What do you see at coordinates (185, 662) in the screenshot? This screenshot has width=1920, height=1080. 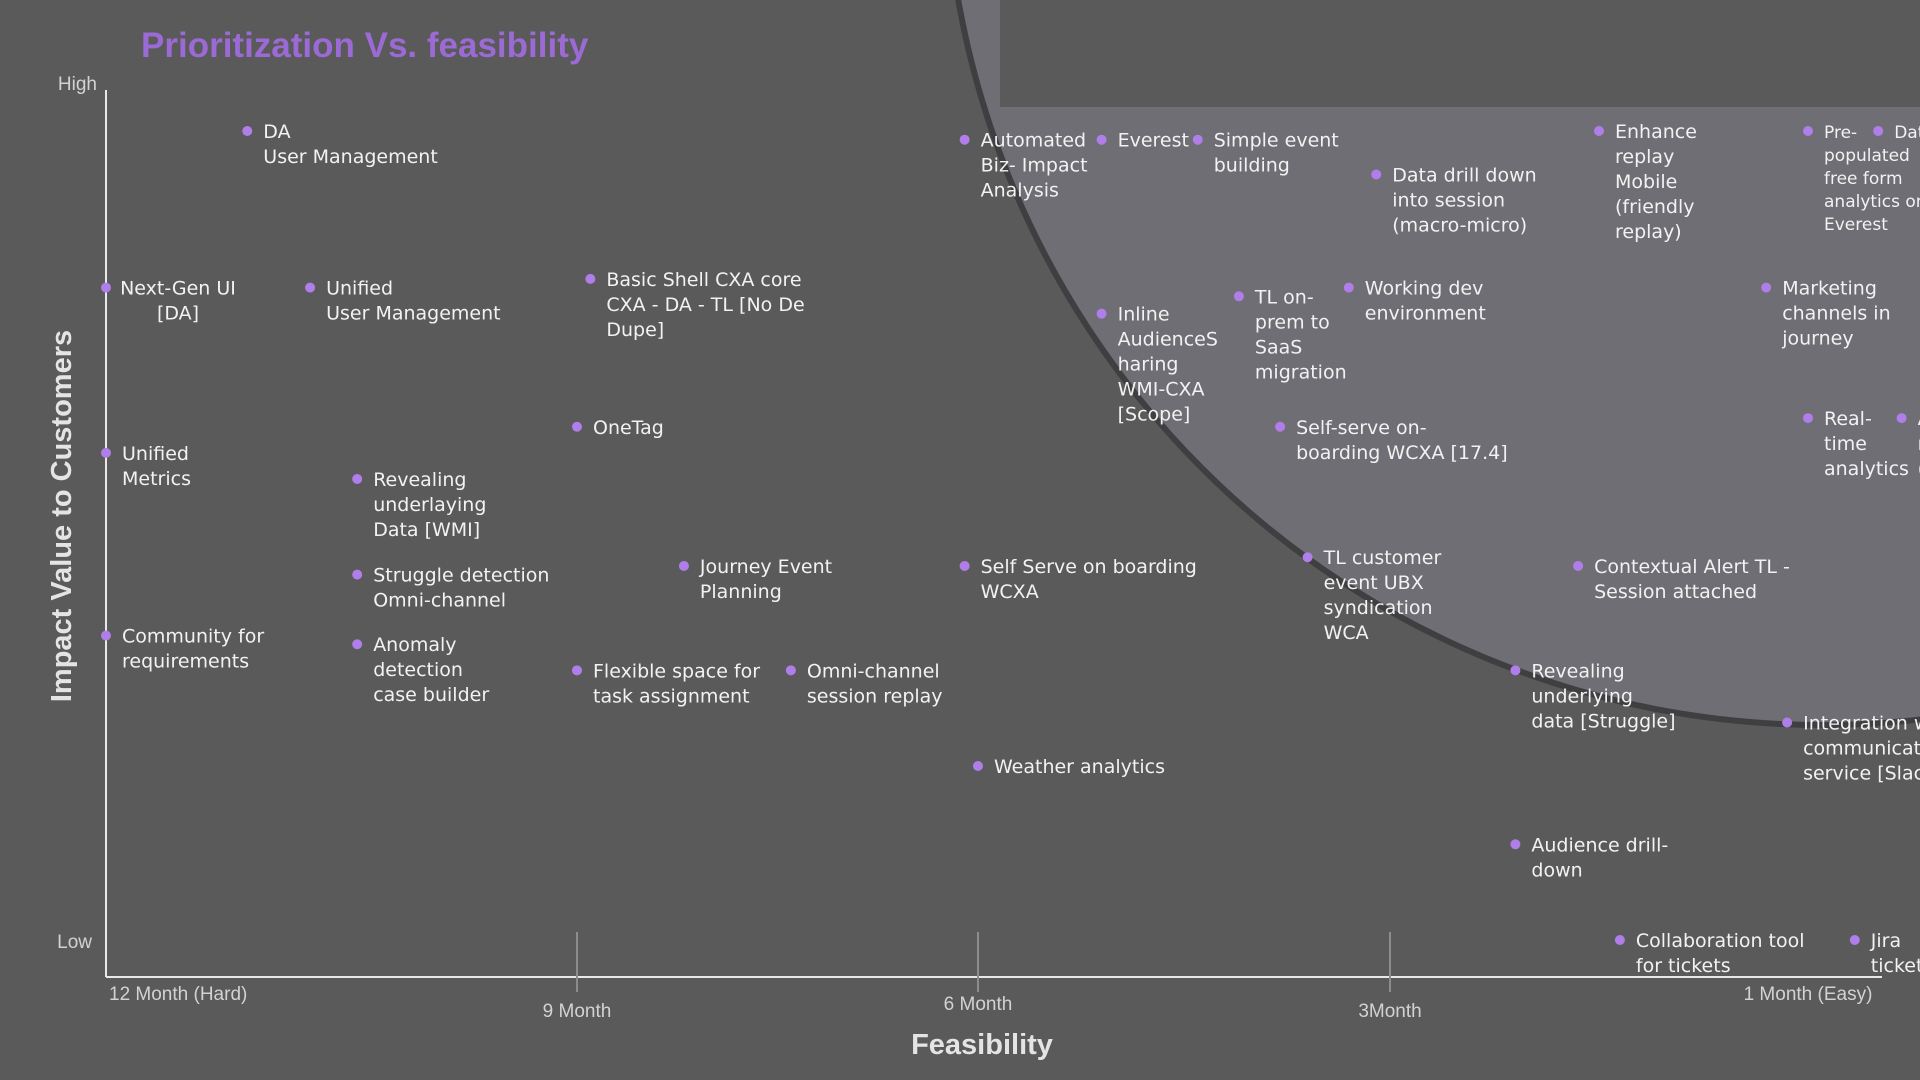 I see `data-point-label-line: requirements` at bounding box center [185, 662].